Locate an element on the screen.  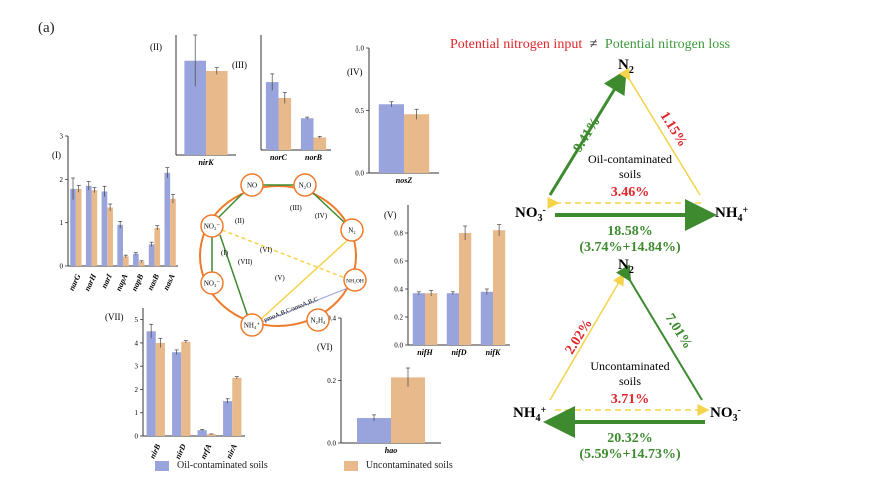
bar-napB-uncont is located at coordinates (141, 263).